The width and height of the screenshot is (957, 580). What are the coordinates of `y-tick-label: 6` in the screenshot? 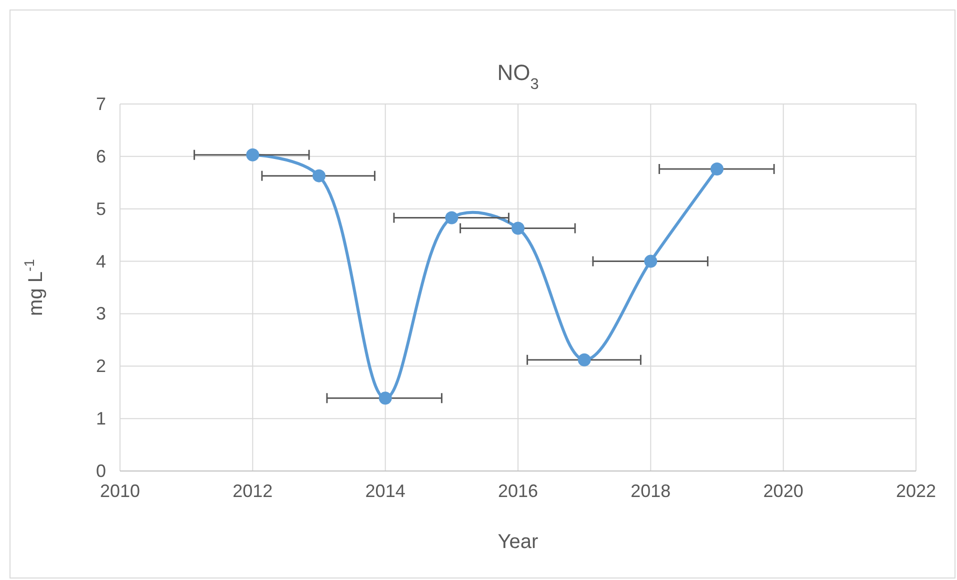 It's located at (101, 156).